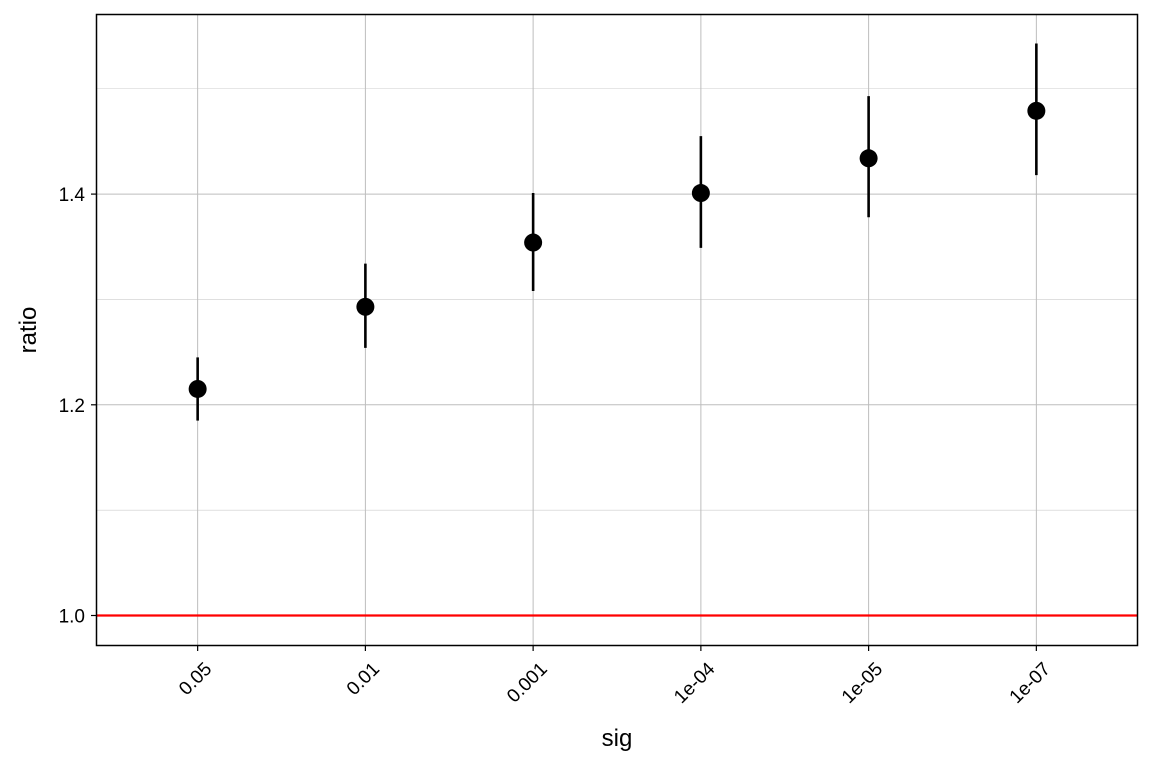  I want to click on x-tick-label: 0.05, so click(195, 679).